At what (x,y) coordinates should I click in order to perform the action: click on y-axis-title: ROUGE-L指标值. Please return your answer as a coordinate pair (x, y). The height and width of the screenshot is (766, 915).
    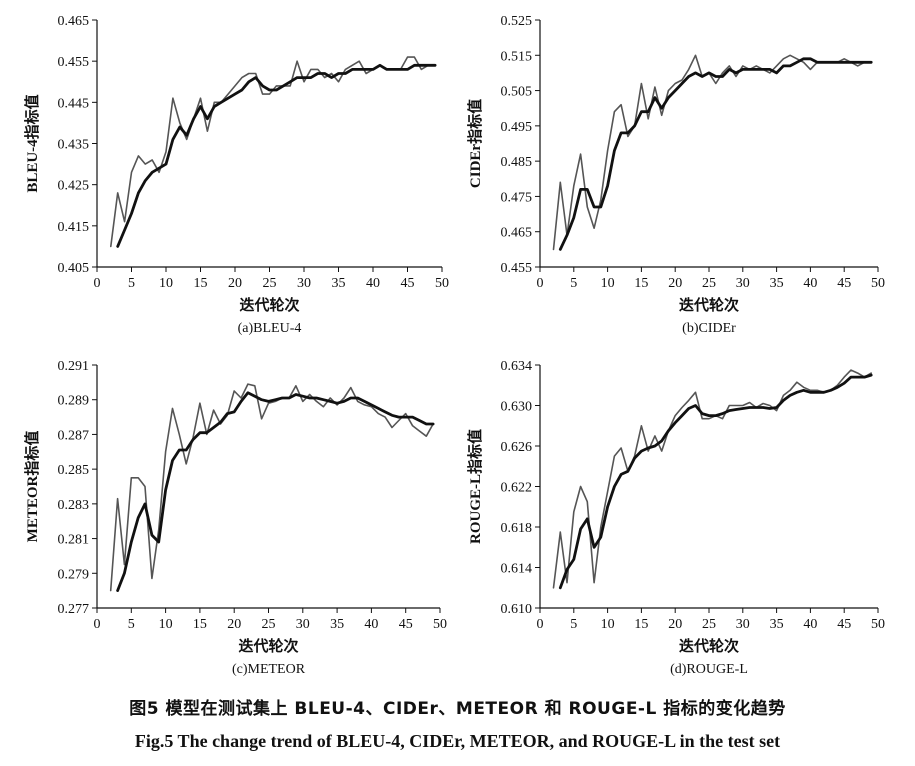
    Looking at the image, I should click on (475, 486).